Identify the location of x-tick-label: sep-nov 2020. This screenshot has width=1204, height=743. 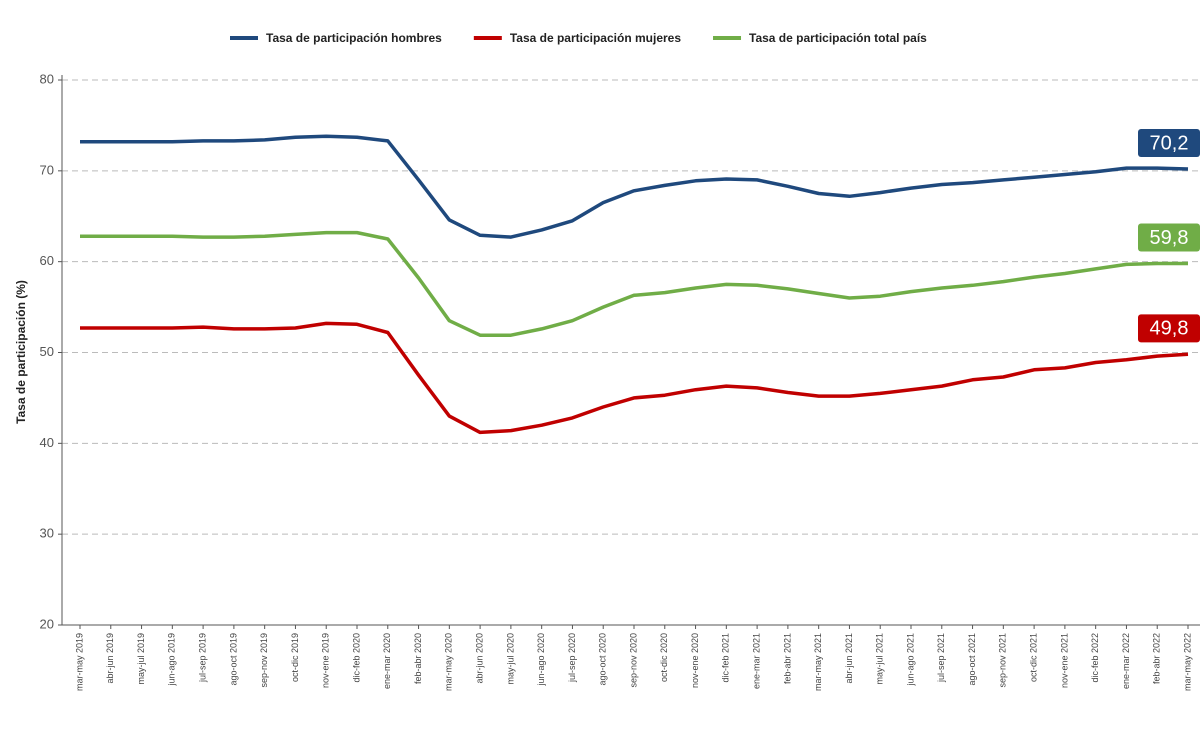
(633, 660).